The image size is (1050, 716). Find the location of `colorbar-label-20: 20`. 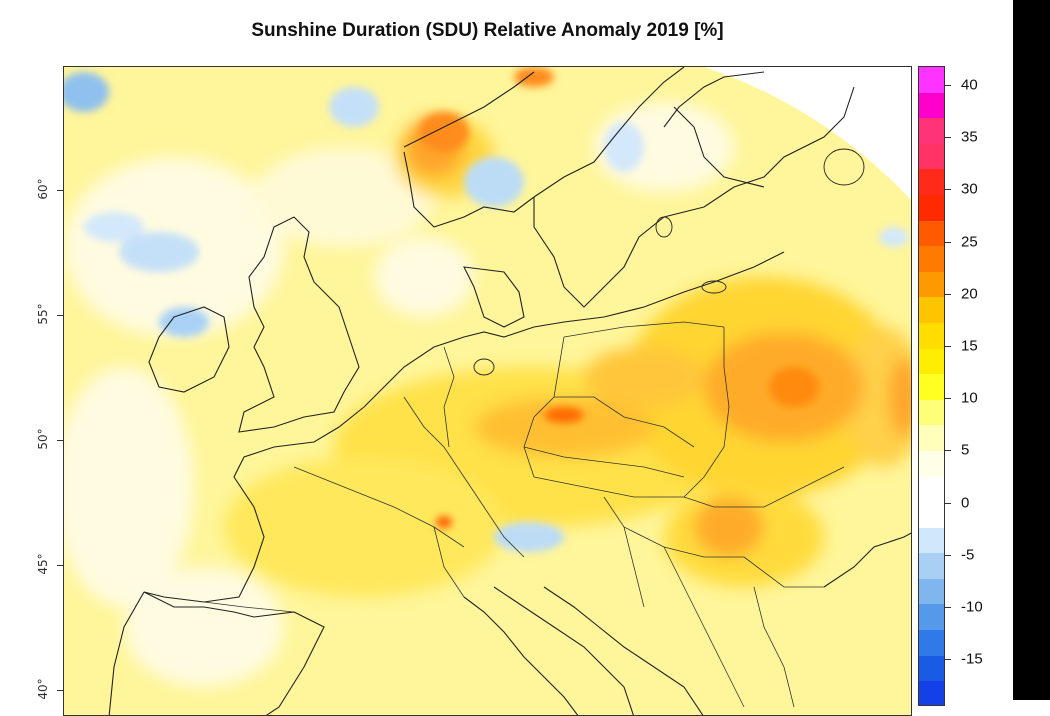

colorbar-label-20: 20 is located at coordinates (969, 294).